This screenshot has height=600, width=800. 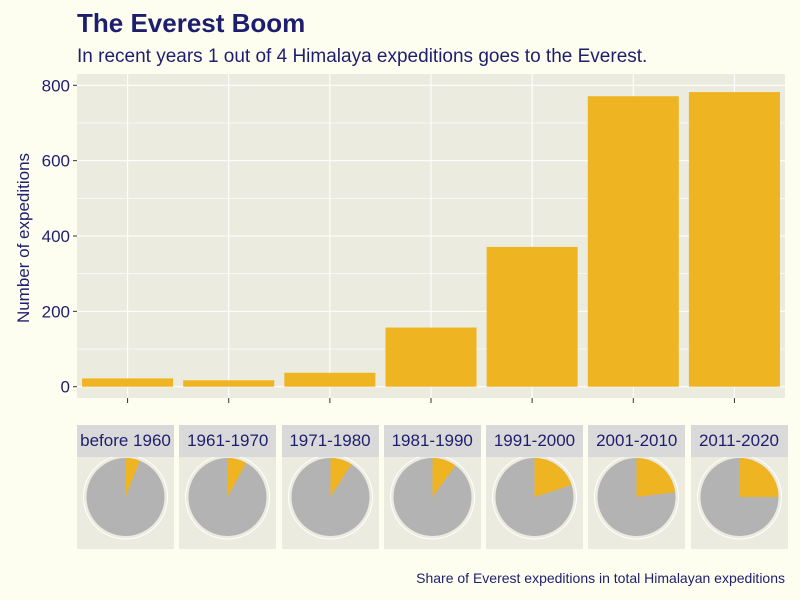 I want to click on pie-facet: 1991-2000, so click(x=534, y=487).